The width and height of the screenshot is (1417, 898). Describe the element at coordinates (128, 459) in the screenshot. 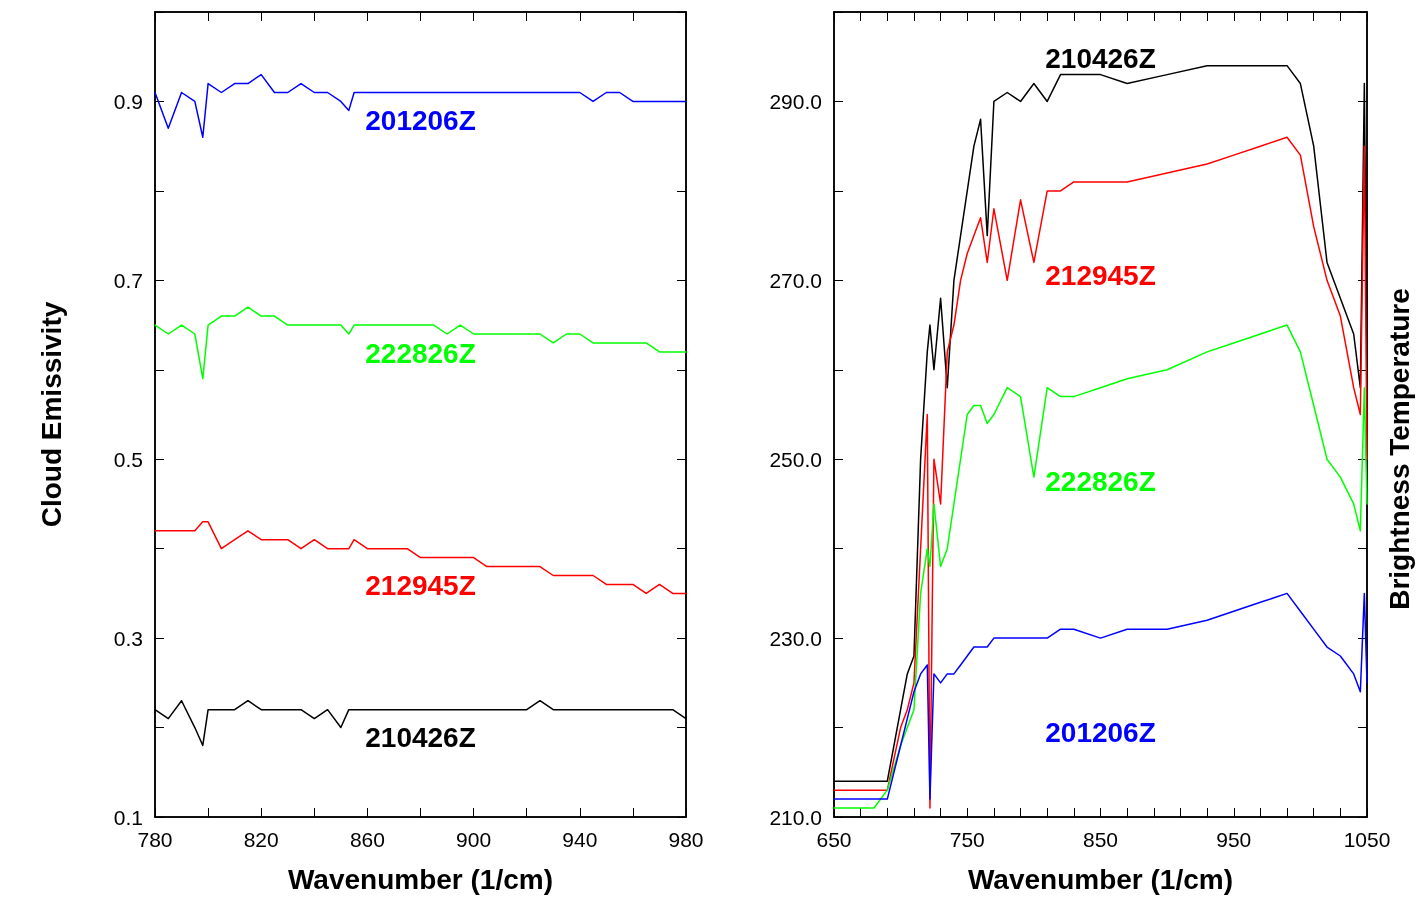

I see `y-tick-label: 0.5` at that location.